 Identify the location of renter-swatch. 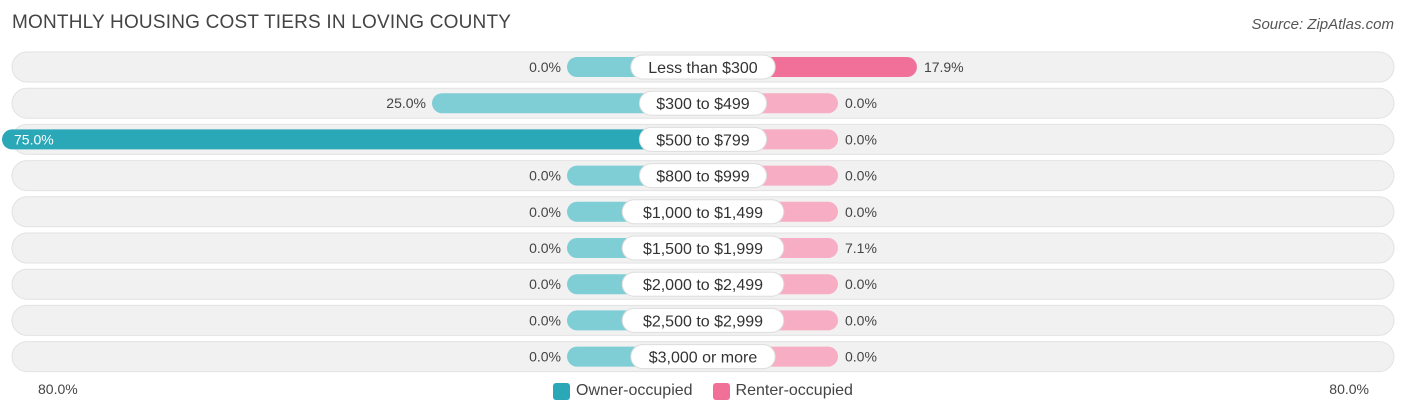
(721, 391).